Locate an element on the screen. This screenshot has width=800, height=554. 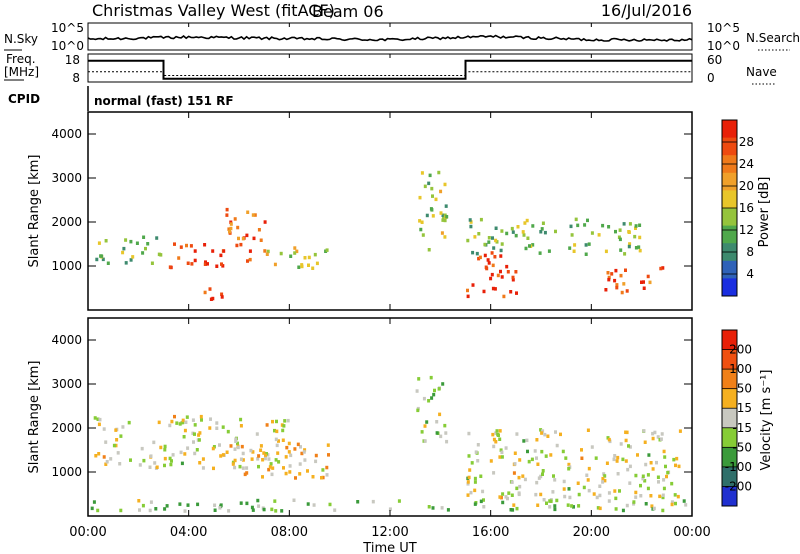
velocity-colorbar-tick-label: 15 is located at coordinates (744, 408).